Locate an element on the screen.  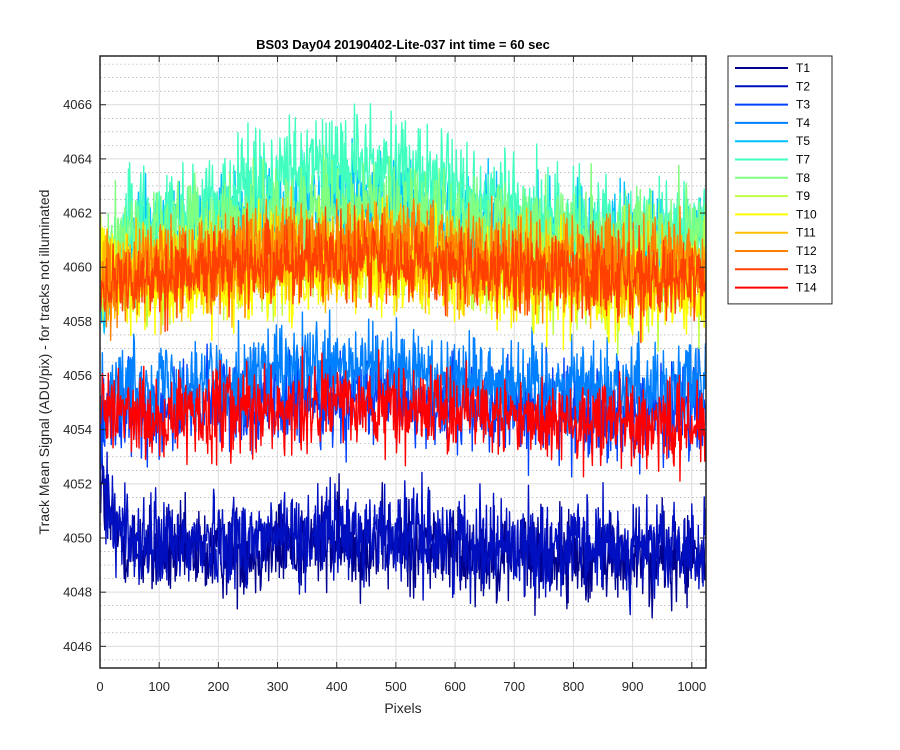
legend-entry-t11: T11 is located at coordinates (806, 233).